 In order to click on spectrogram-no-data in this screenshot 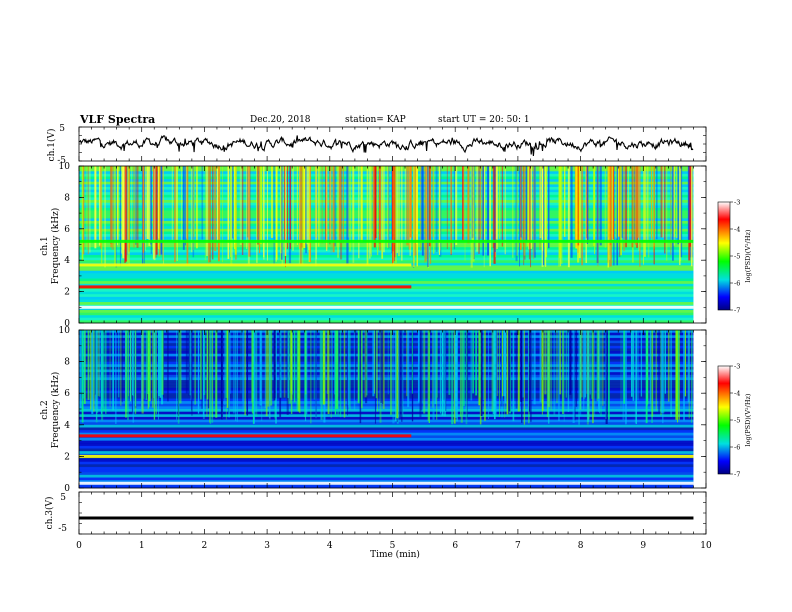, I will do `click(699, 409)`.